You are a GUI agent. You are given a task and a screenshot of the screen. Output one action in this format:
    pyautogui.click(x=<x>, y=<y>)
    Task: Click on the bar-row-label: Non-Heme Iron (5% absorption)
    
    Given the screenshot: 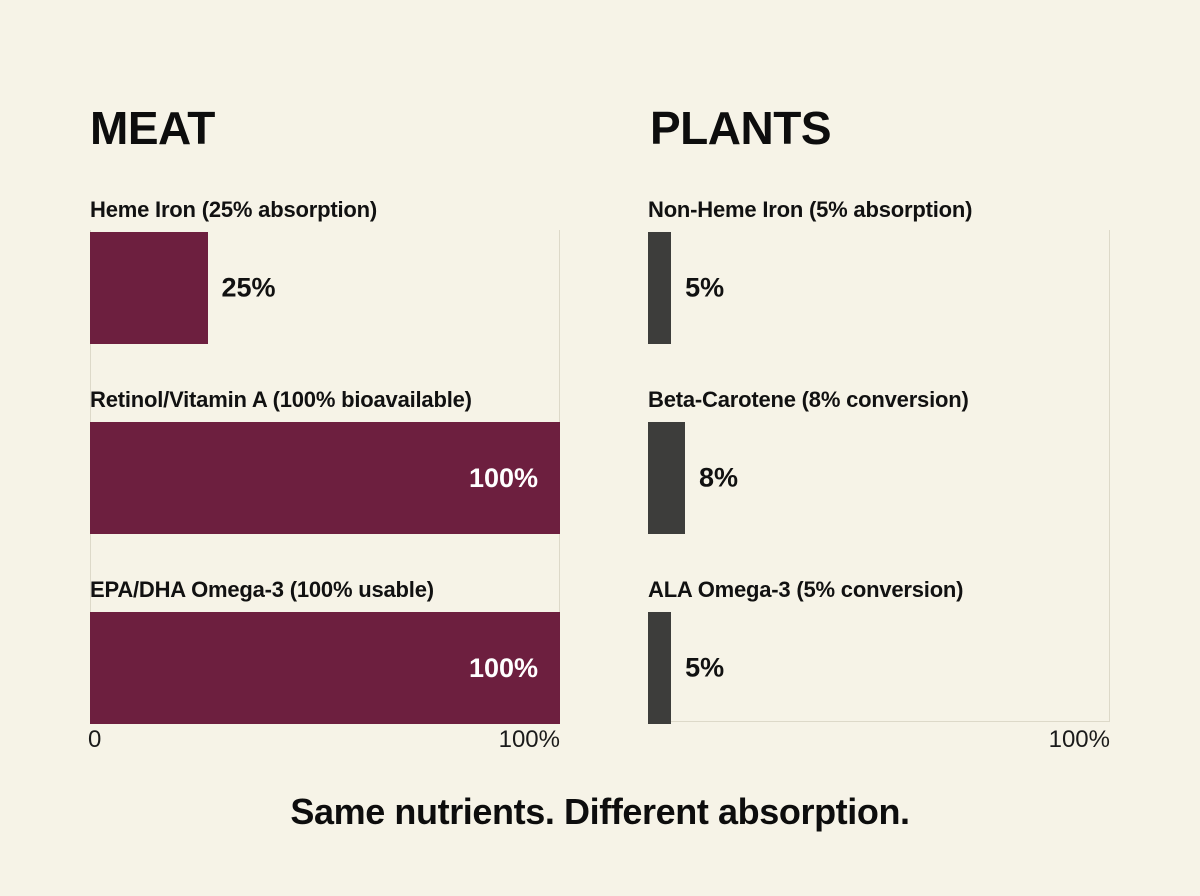 What is the action you would take?
    pyautogui.click(x=810, y=209)
    